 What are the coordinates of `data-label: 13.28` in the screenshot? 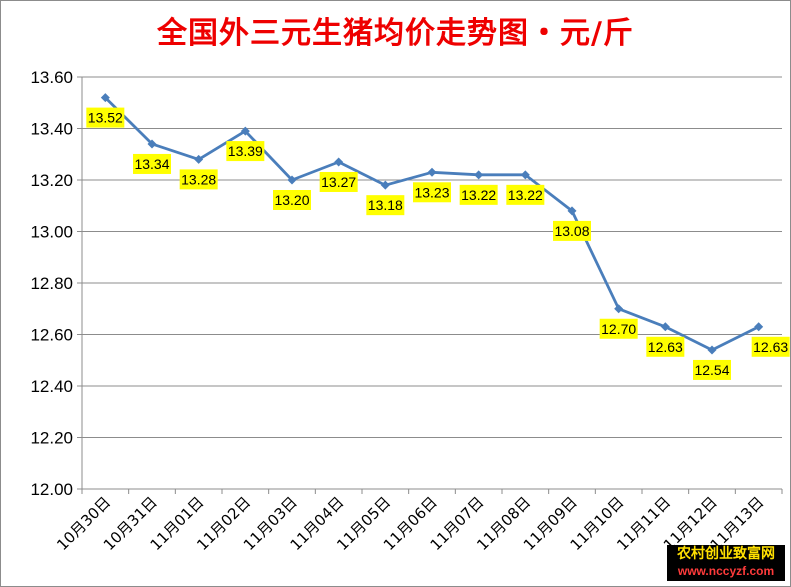 It's located at (198, 179).